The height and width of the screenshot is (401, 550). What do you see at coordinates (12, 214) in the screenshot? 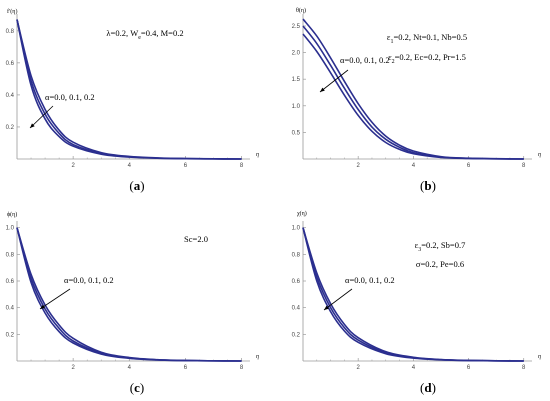
I see `y-axis-label-c: ϕ(η)` at bounding box center [12, 214].